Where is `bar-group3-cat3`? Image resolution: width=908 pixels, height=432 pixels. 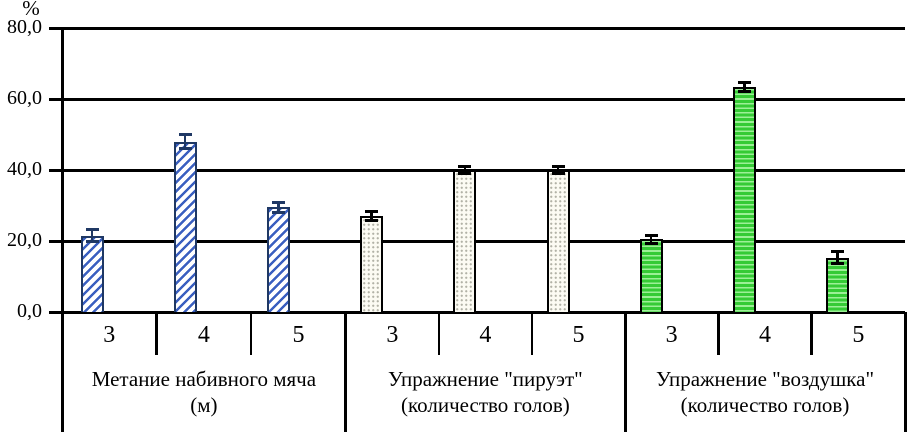
bar-group3-cat3 is located at coordinates (651, 275).